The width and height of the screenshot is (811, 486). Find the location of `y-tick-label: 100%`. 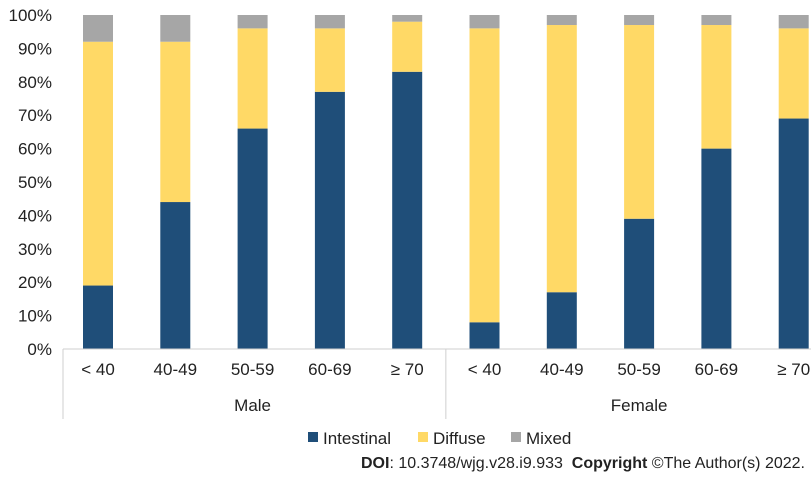

y-tick-label: 100% is located at coordinates (30, 15).